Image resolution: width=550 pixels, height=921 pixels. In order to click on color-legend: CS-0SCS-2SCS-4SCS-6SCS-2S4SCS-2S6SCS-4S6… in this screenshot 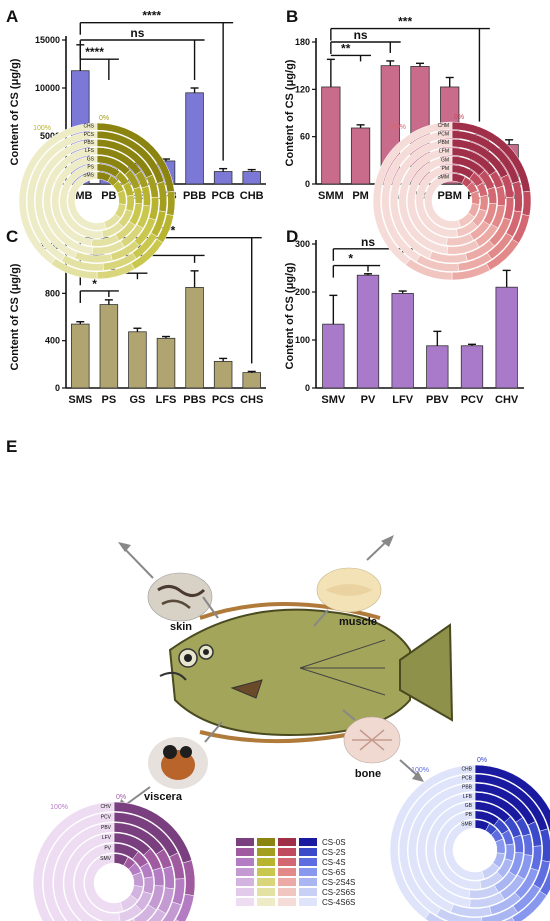, I will do `click(295, 872)`.